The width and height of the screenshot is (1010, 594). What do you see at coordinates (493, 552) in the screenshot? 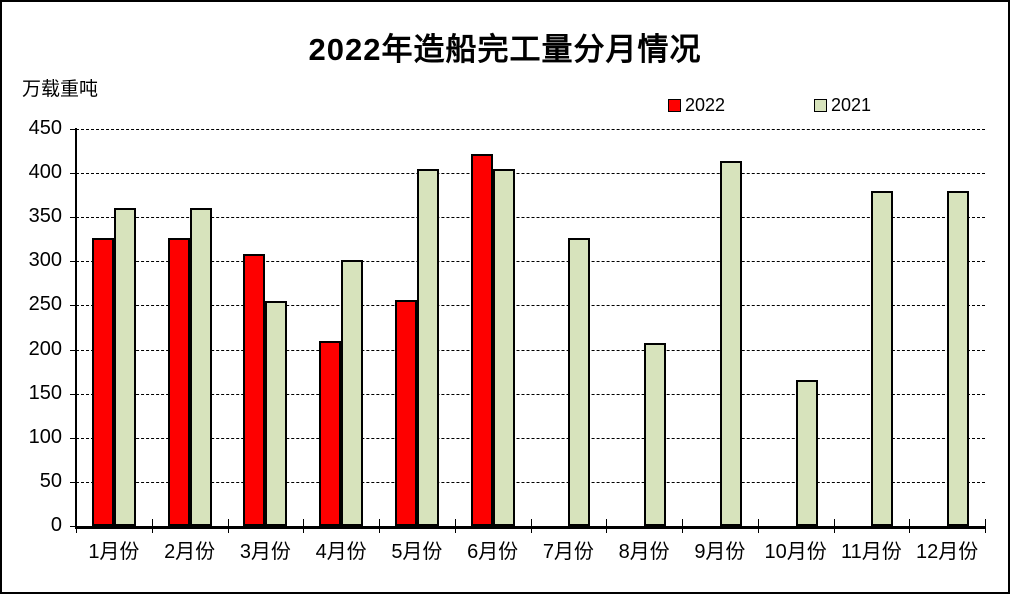
I see `x-axis-label-6月份: 6月份` at bounding box center [493, 552].